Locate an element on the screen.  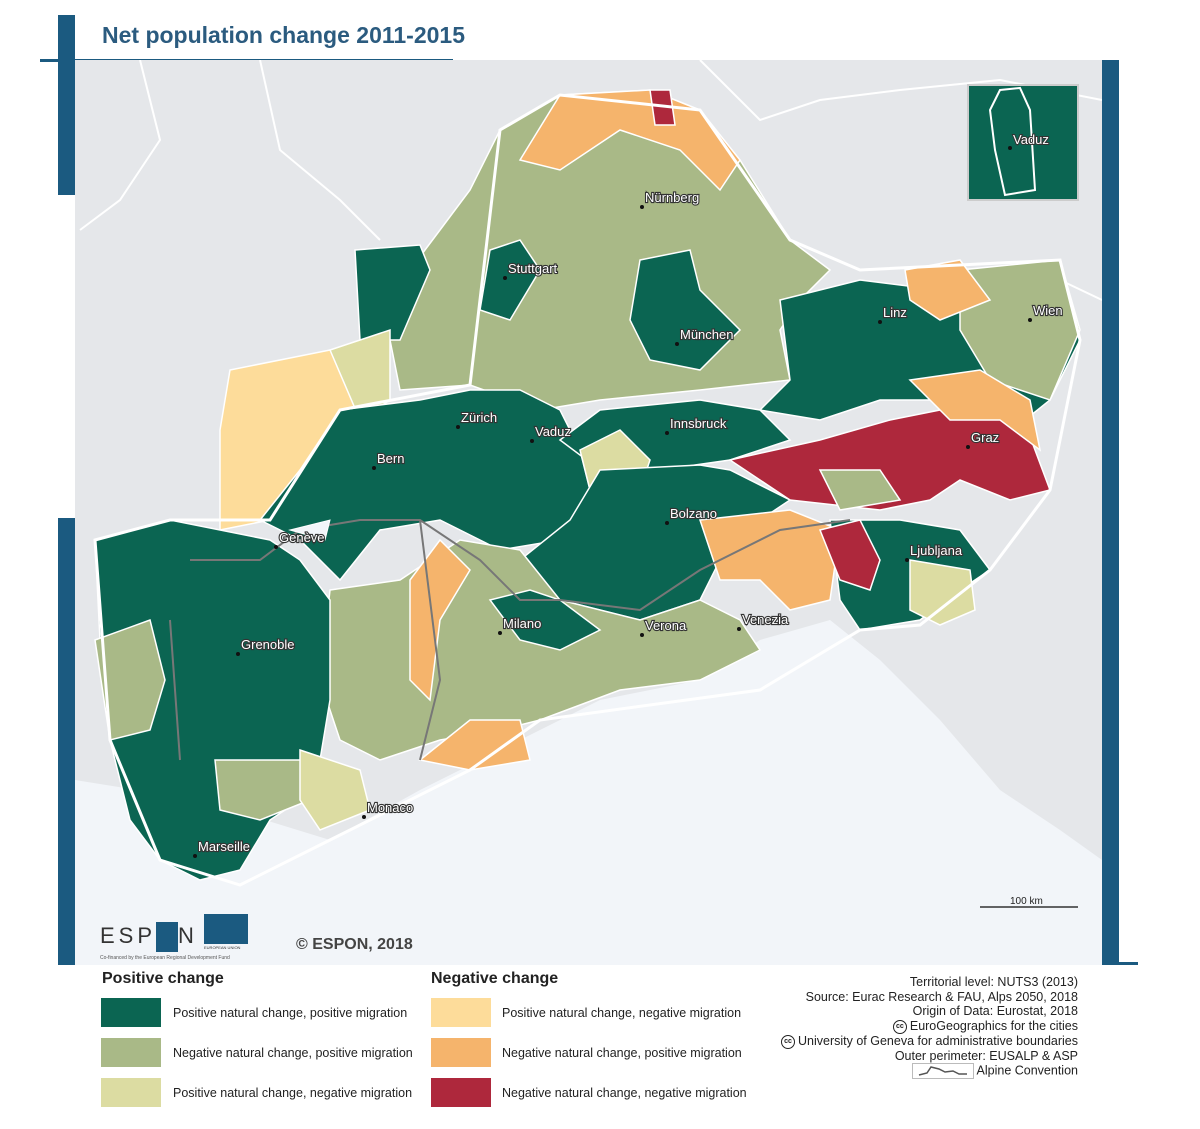
city-label: Graz is located at coordinates (985, 437).